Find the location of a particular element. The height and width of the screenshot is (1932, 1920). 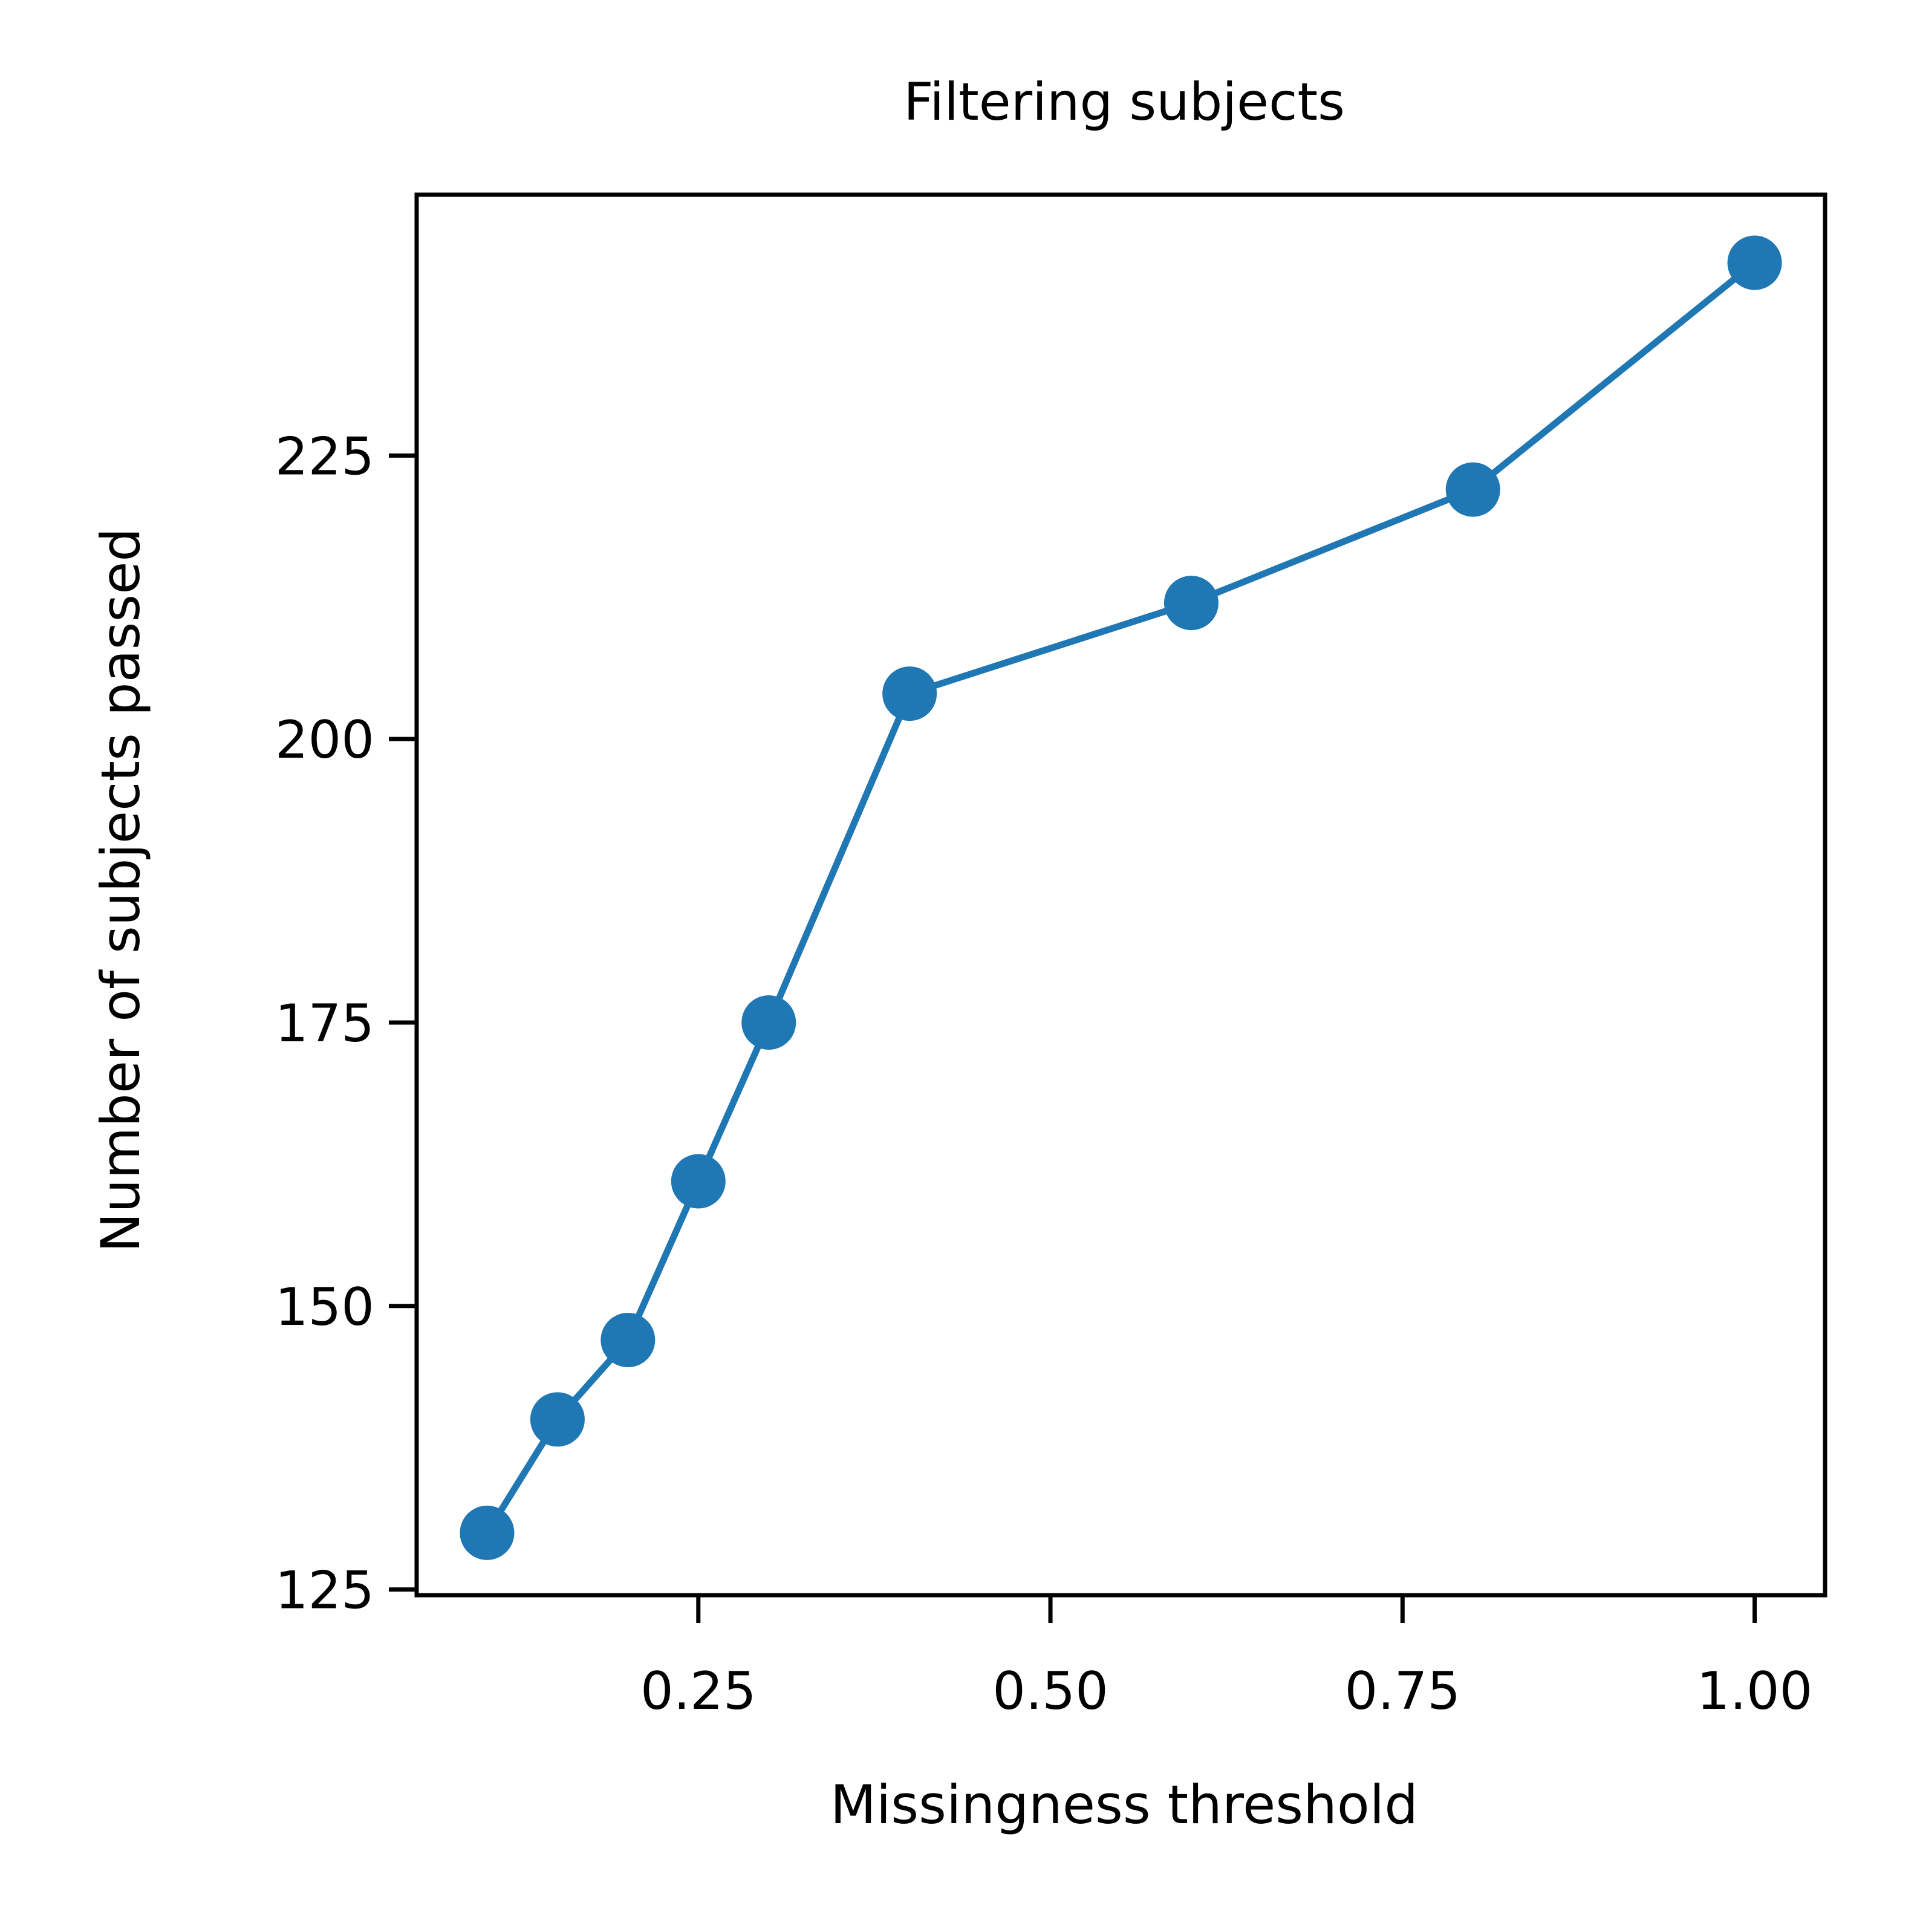

x-tick-label: 0.75 is located at coordinates (1402, 1691).